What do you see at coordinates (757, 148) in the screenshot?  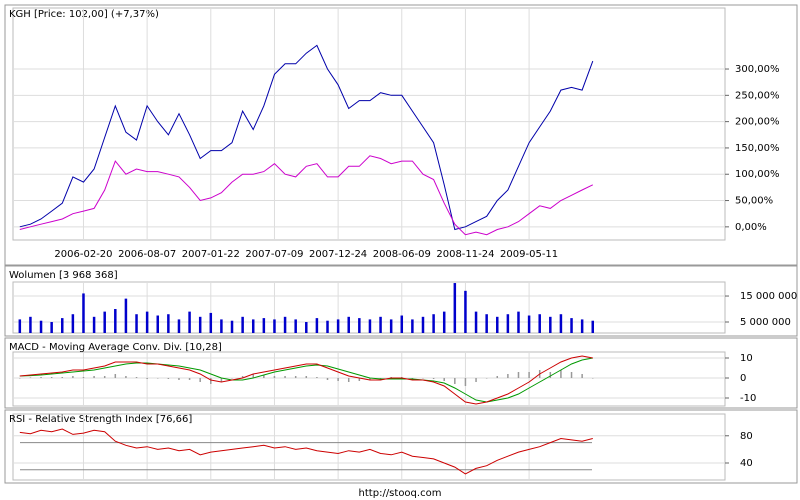 I see `y-tick-label: 150,00%` at bounding box center [757, 148].